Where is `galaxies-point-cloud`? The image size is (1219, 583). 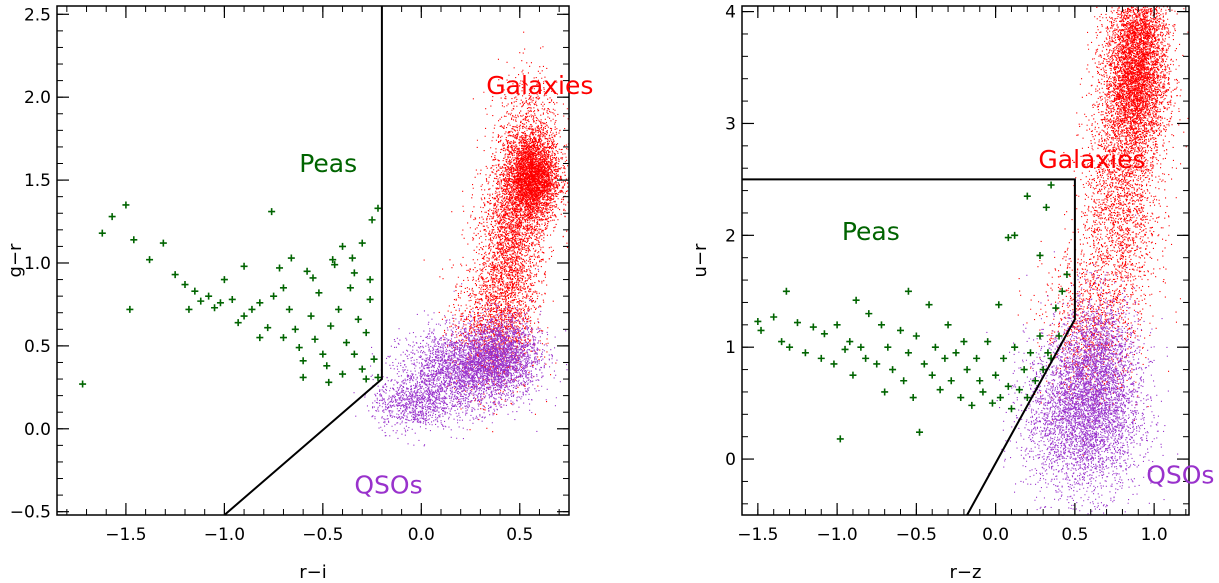
galaxies-point-cloud is located at coordinates (496, 232).